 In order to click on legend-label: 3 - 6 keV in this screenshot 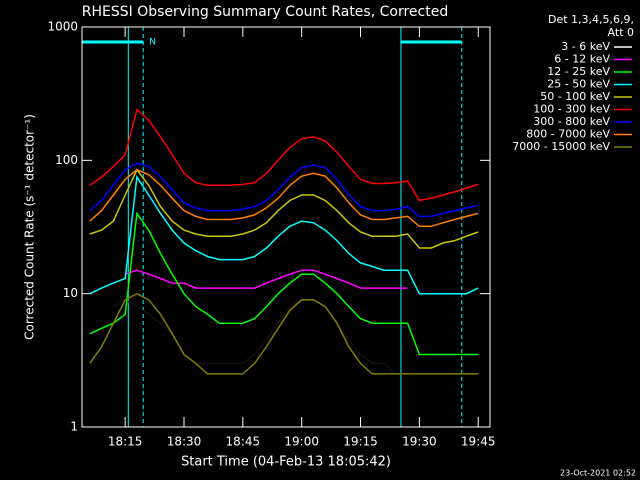, I will do `click(585, 46)`.